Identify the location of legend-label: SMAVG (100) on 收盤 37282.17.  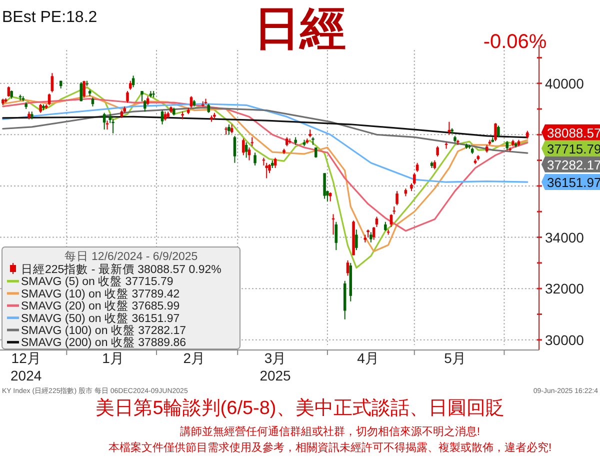
(103, 330).